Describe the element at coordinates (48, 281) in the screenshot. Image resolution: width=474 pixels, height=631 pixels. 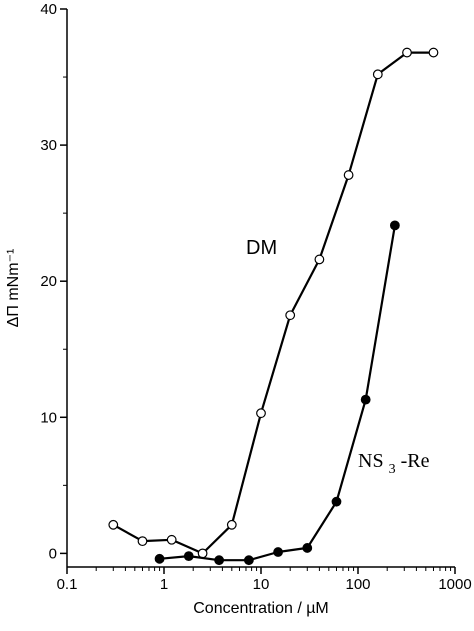
I see `y-tick-label: 20` at that location.